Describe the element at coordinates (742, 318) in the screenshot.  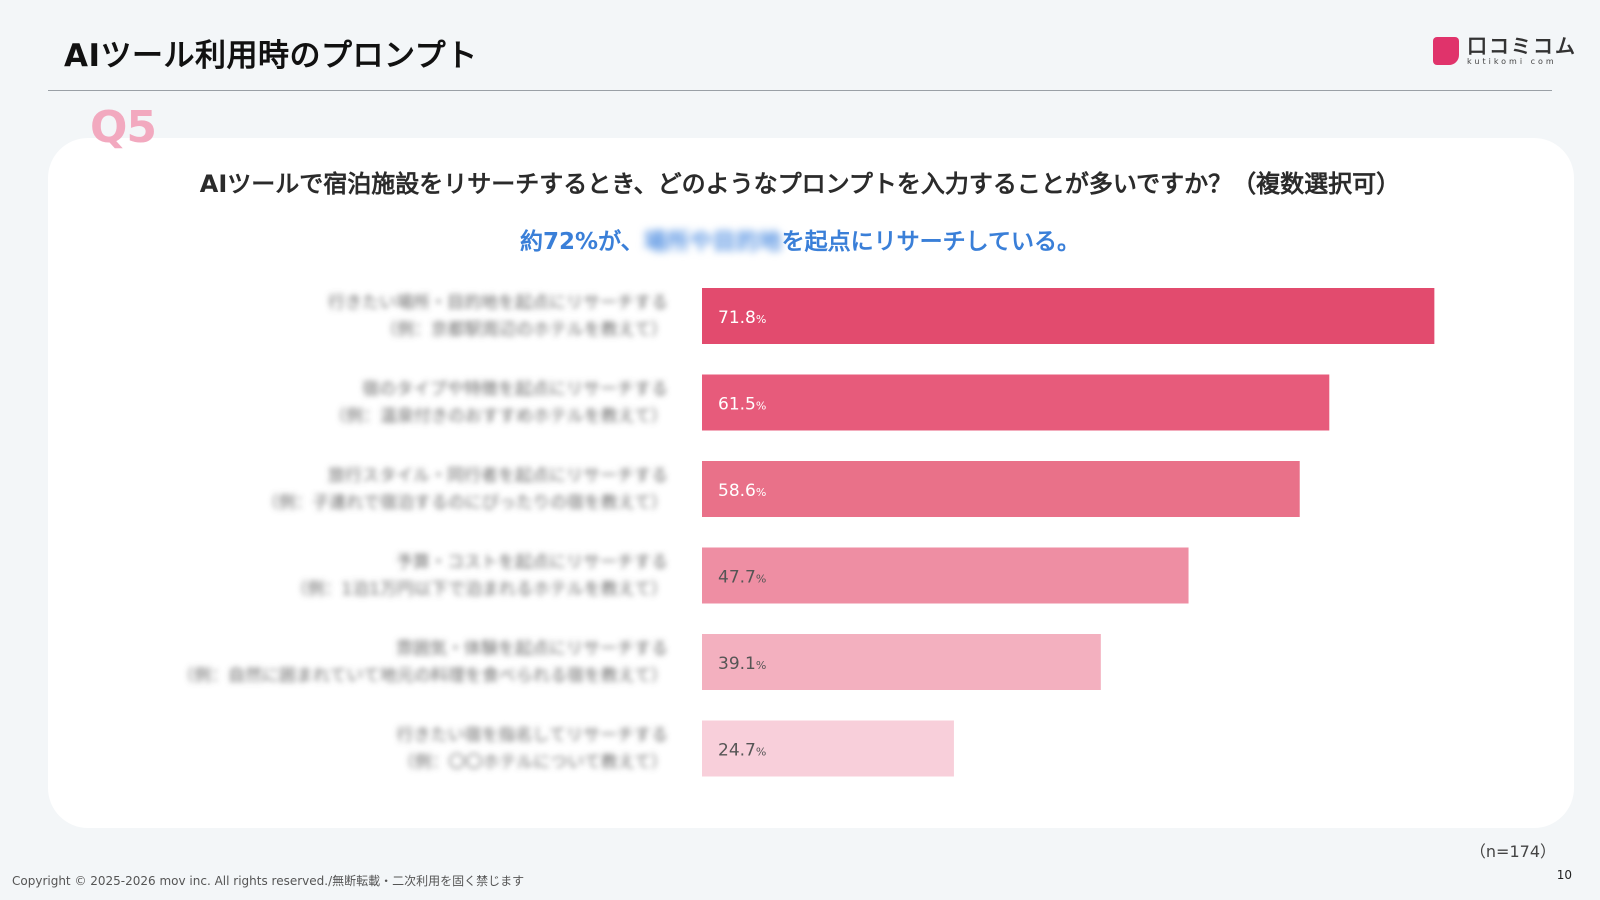
I see `bar-value-label: 71.8%` at that location.